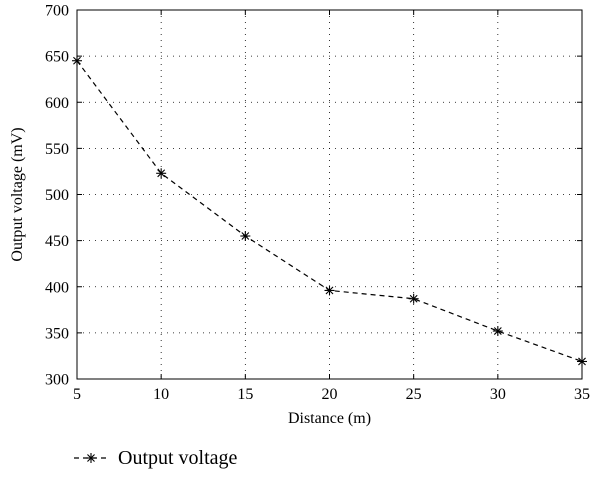 Image resolution: width=609 pixels, height=490 pixels. I want to click on y-tick-label: 500, so click(57, 195).